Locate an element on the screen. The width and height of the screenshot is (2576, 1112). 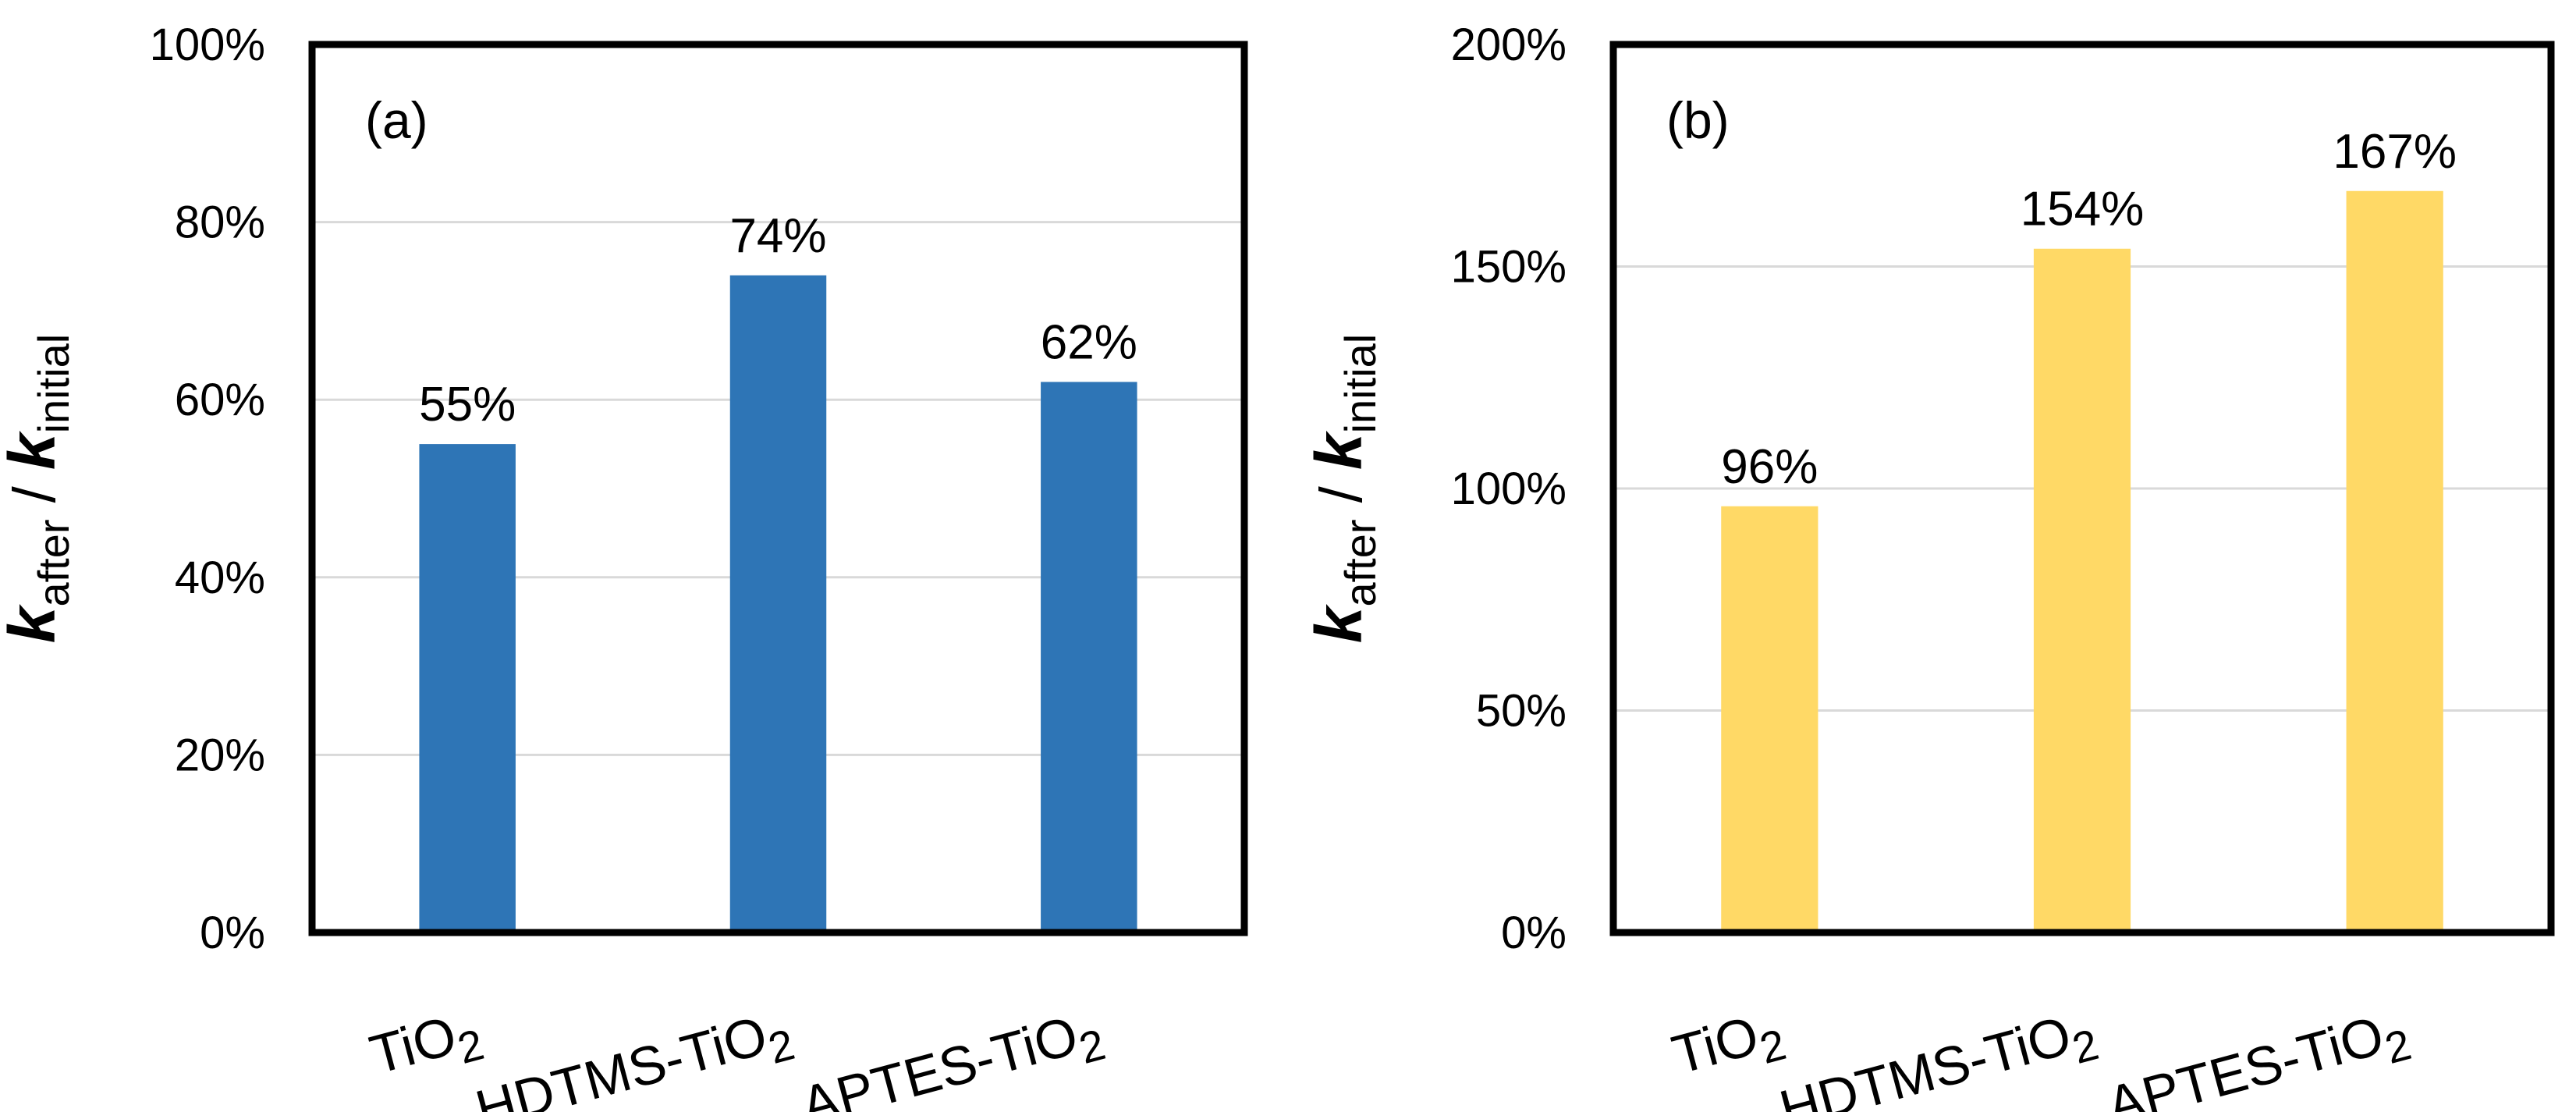
y-tick-label: 60% is located at coordinates (220, 400).